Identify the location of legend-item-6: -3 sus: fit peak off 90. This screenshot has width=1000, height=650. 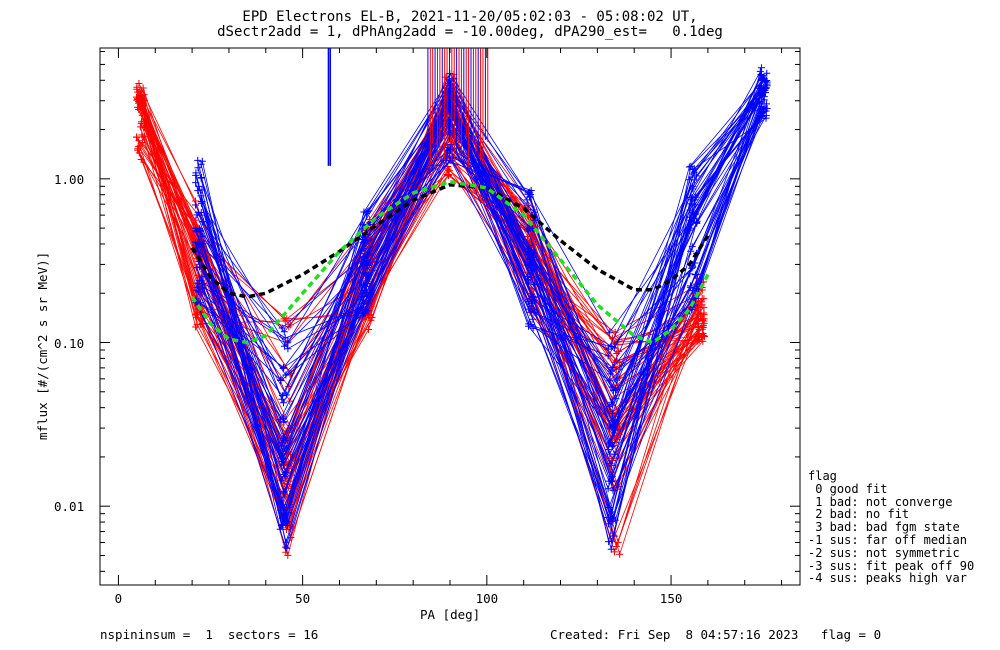
(891, 565).